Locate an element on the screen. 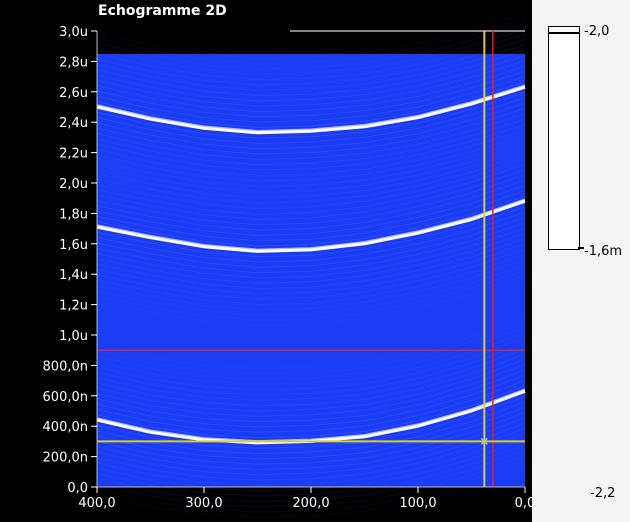  x-tick-label: 0,0 is located at coordinates (523, 503).